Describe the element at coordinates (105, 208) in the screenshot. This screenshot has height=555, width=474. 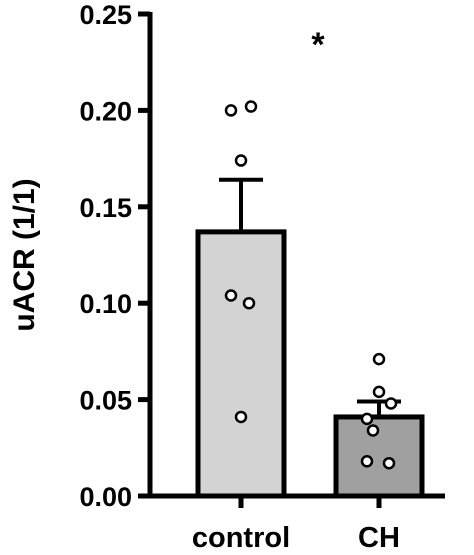
I see `y-tick-label: 0.15` at that location.